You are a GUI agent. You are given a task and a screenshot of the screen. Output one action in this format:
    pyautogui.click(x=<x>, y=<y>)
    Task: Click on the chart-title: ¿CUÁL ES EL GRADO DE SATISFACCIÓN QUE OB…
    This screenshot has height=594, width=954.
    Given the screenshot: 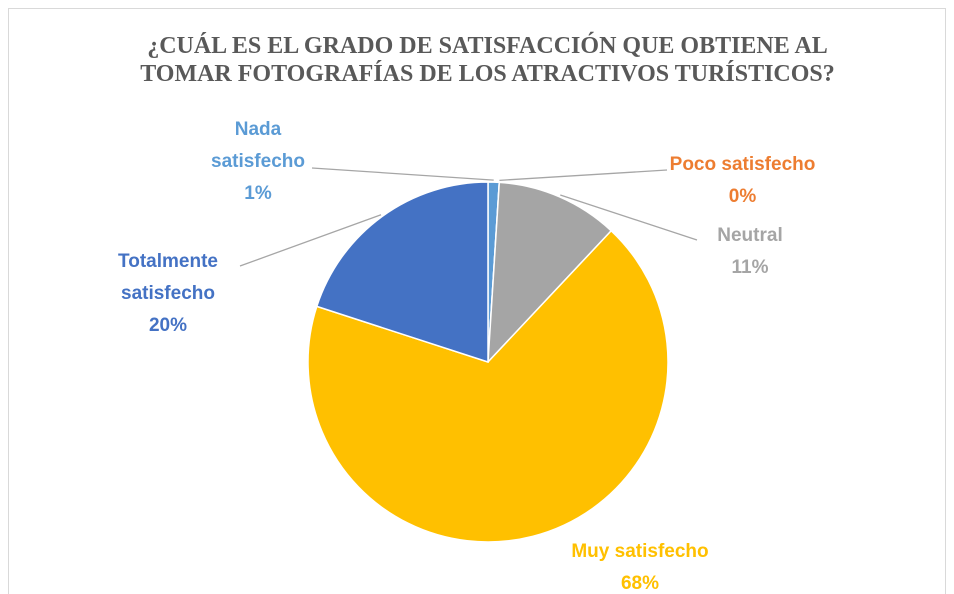 What is the action you would take?
    pyautogui.click(x=487, y=60)
    